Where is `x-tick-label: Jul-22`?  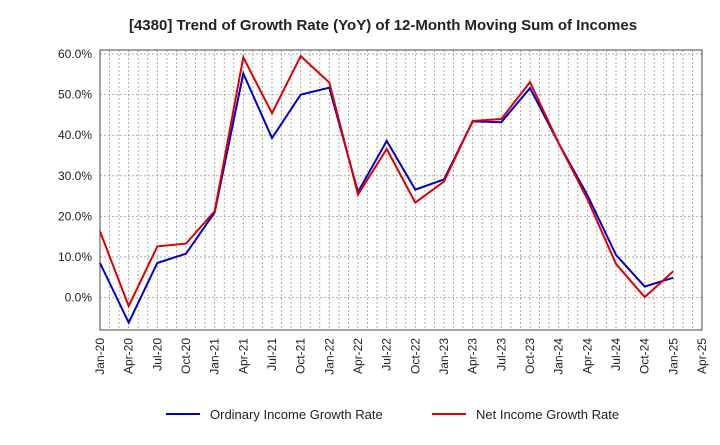 x-tick-label: Jul-22 is located at coordinates (387, 354).